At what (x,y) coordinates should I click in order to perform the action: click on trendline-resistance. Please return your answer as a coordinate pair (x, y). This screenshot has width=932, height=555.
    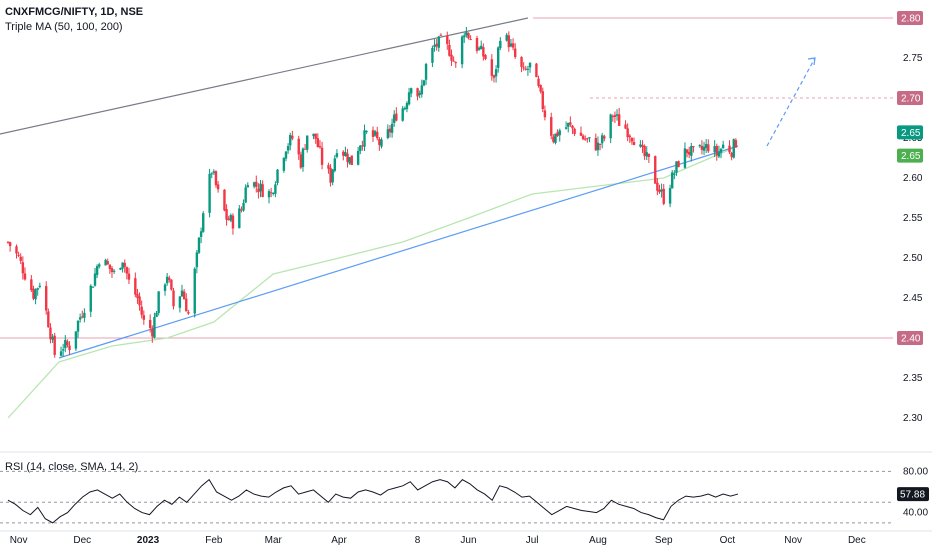
    Looking at the image, I should click on (264, 76).